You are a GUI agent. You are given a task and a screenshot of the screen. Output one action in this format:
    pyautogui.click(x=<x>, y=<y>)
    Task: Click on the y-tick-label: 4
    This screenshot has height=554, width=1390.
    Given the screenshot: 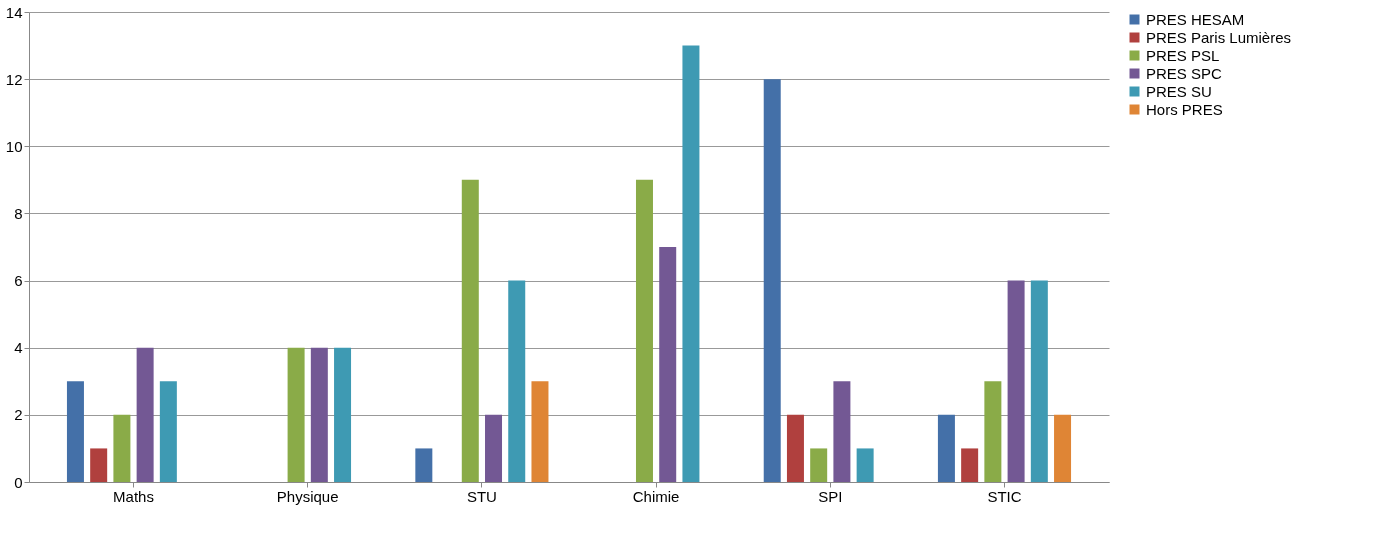 What is the action you would take?
    pyautogui.click(x=18, y=348)
    